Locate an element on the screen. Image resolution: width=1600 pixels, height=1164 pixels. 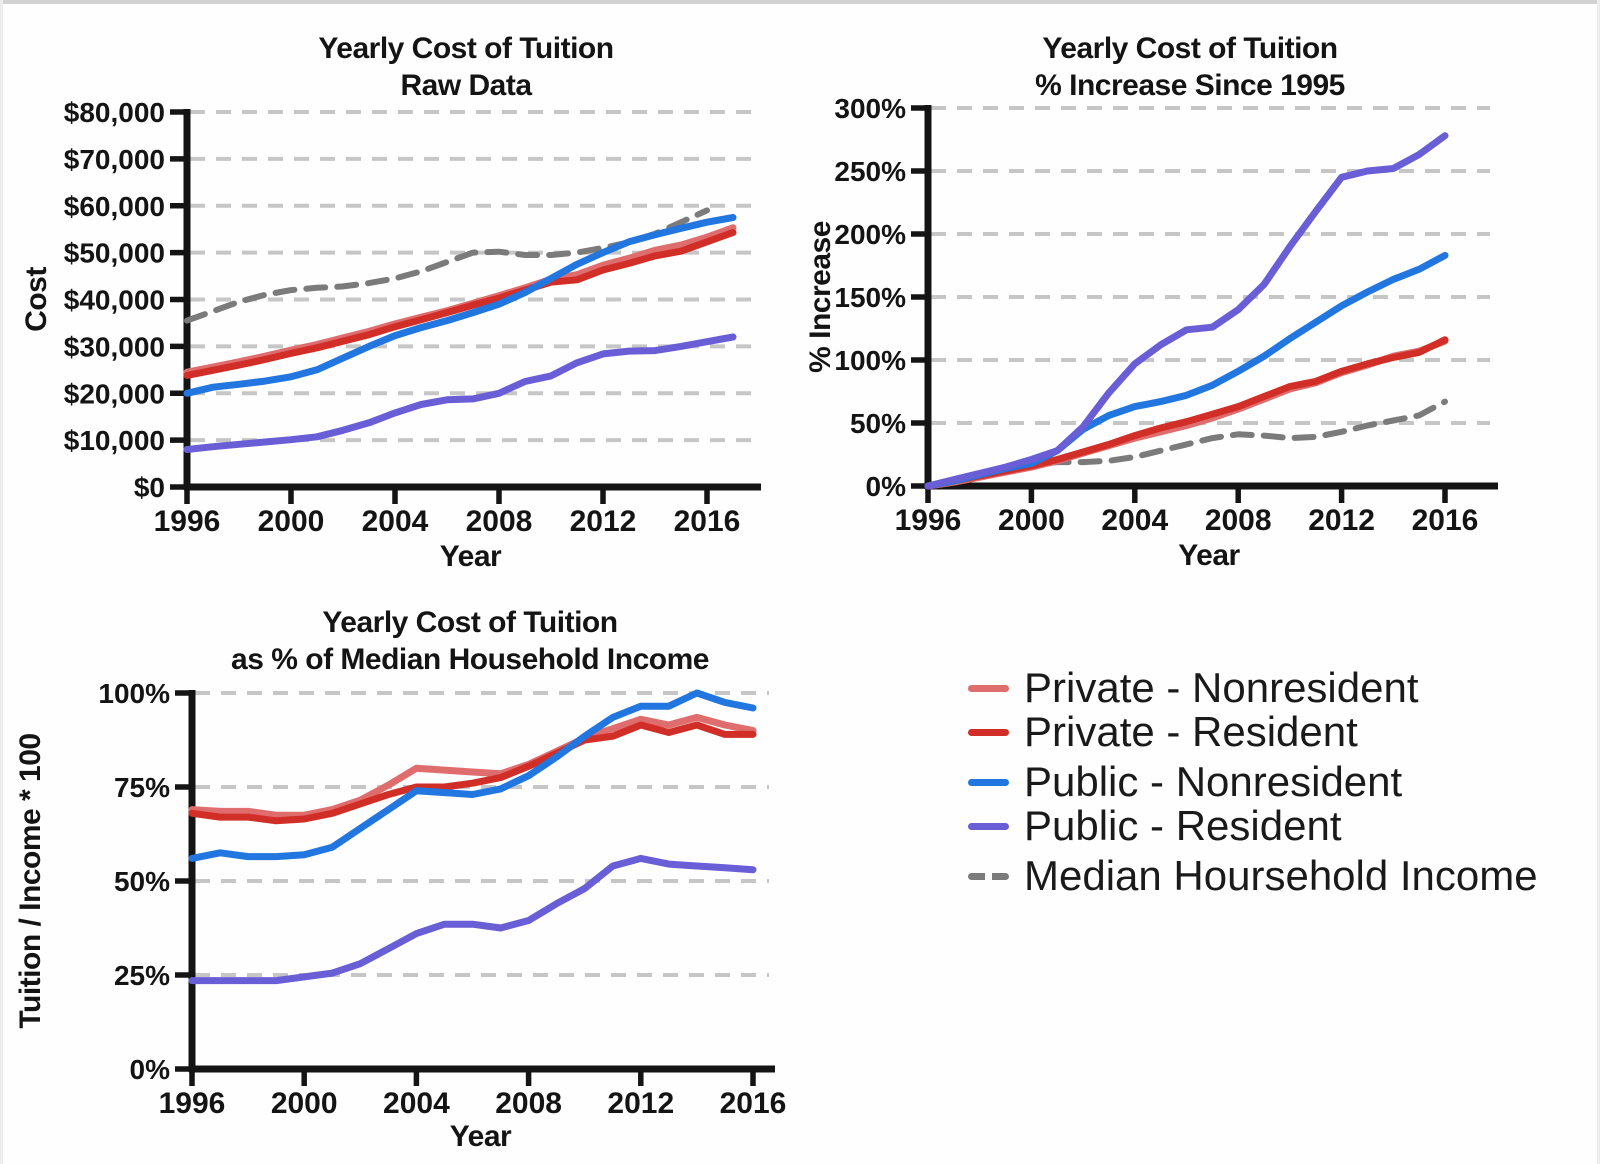
public-resident-line-swatch-icon is located at coordinates (988, 826).